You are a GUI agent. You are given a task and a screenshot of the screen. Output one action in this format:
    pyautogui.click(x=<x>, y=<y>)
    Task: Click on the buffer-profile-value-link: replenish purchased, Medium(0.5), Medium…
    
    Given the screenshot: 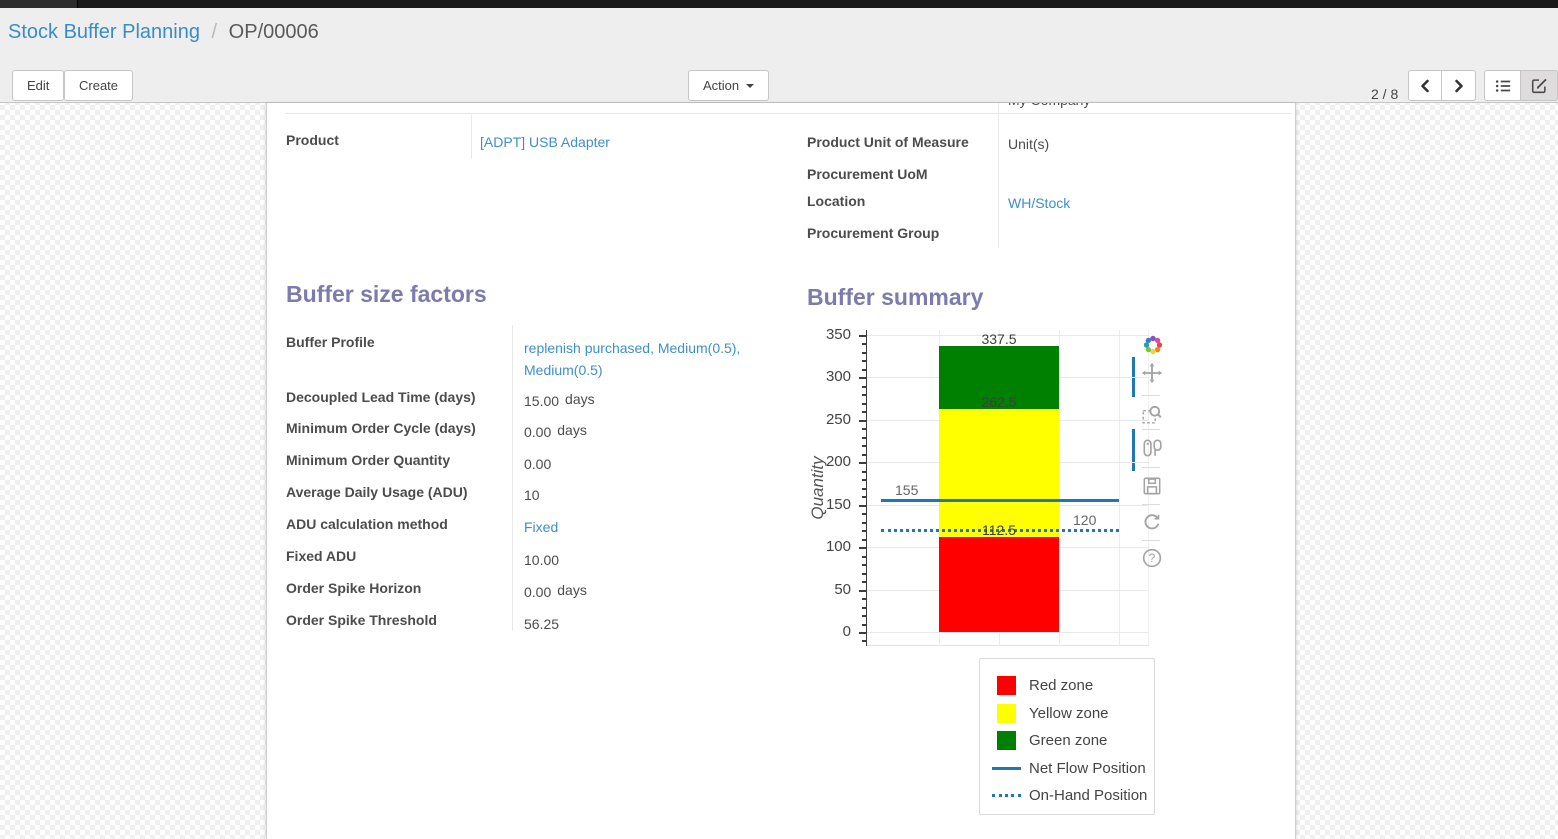 What is the action you would take?
    pyautogui.click(x=632, y=359)
    